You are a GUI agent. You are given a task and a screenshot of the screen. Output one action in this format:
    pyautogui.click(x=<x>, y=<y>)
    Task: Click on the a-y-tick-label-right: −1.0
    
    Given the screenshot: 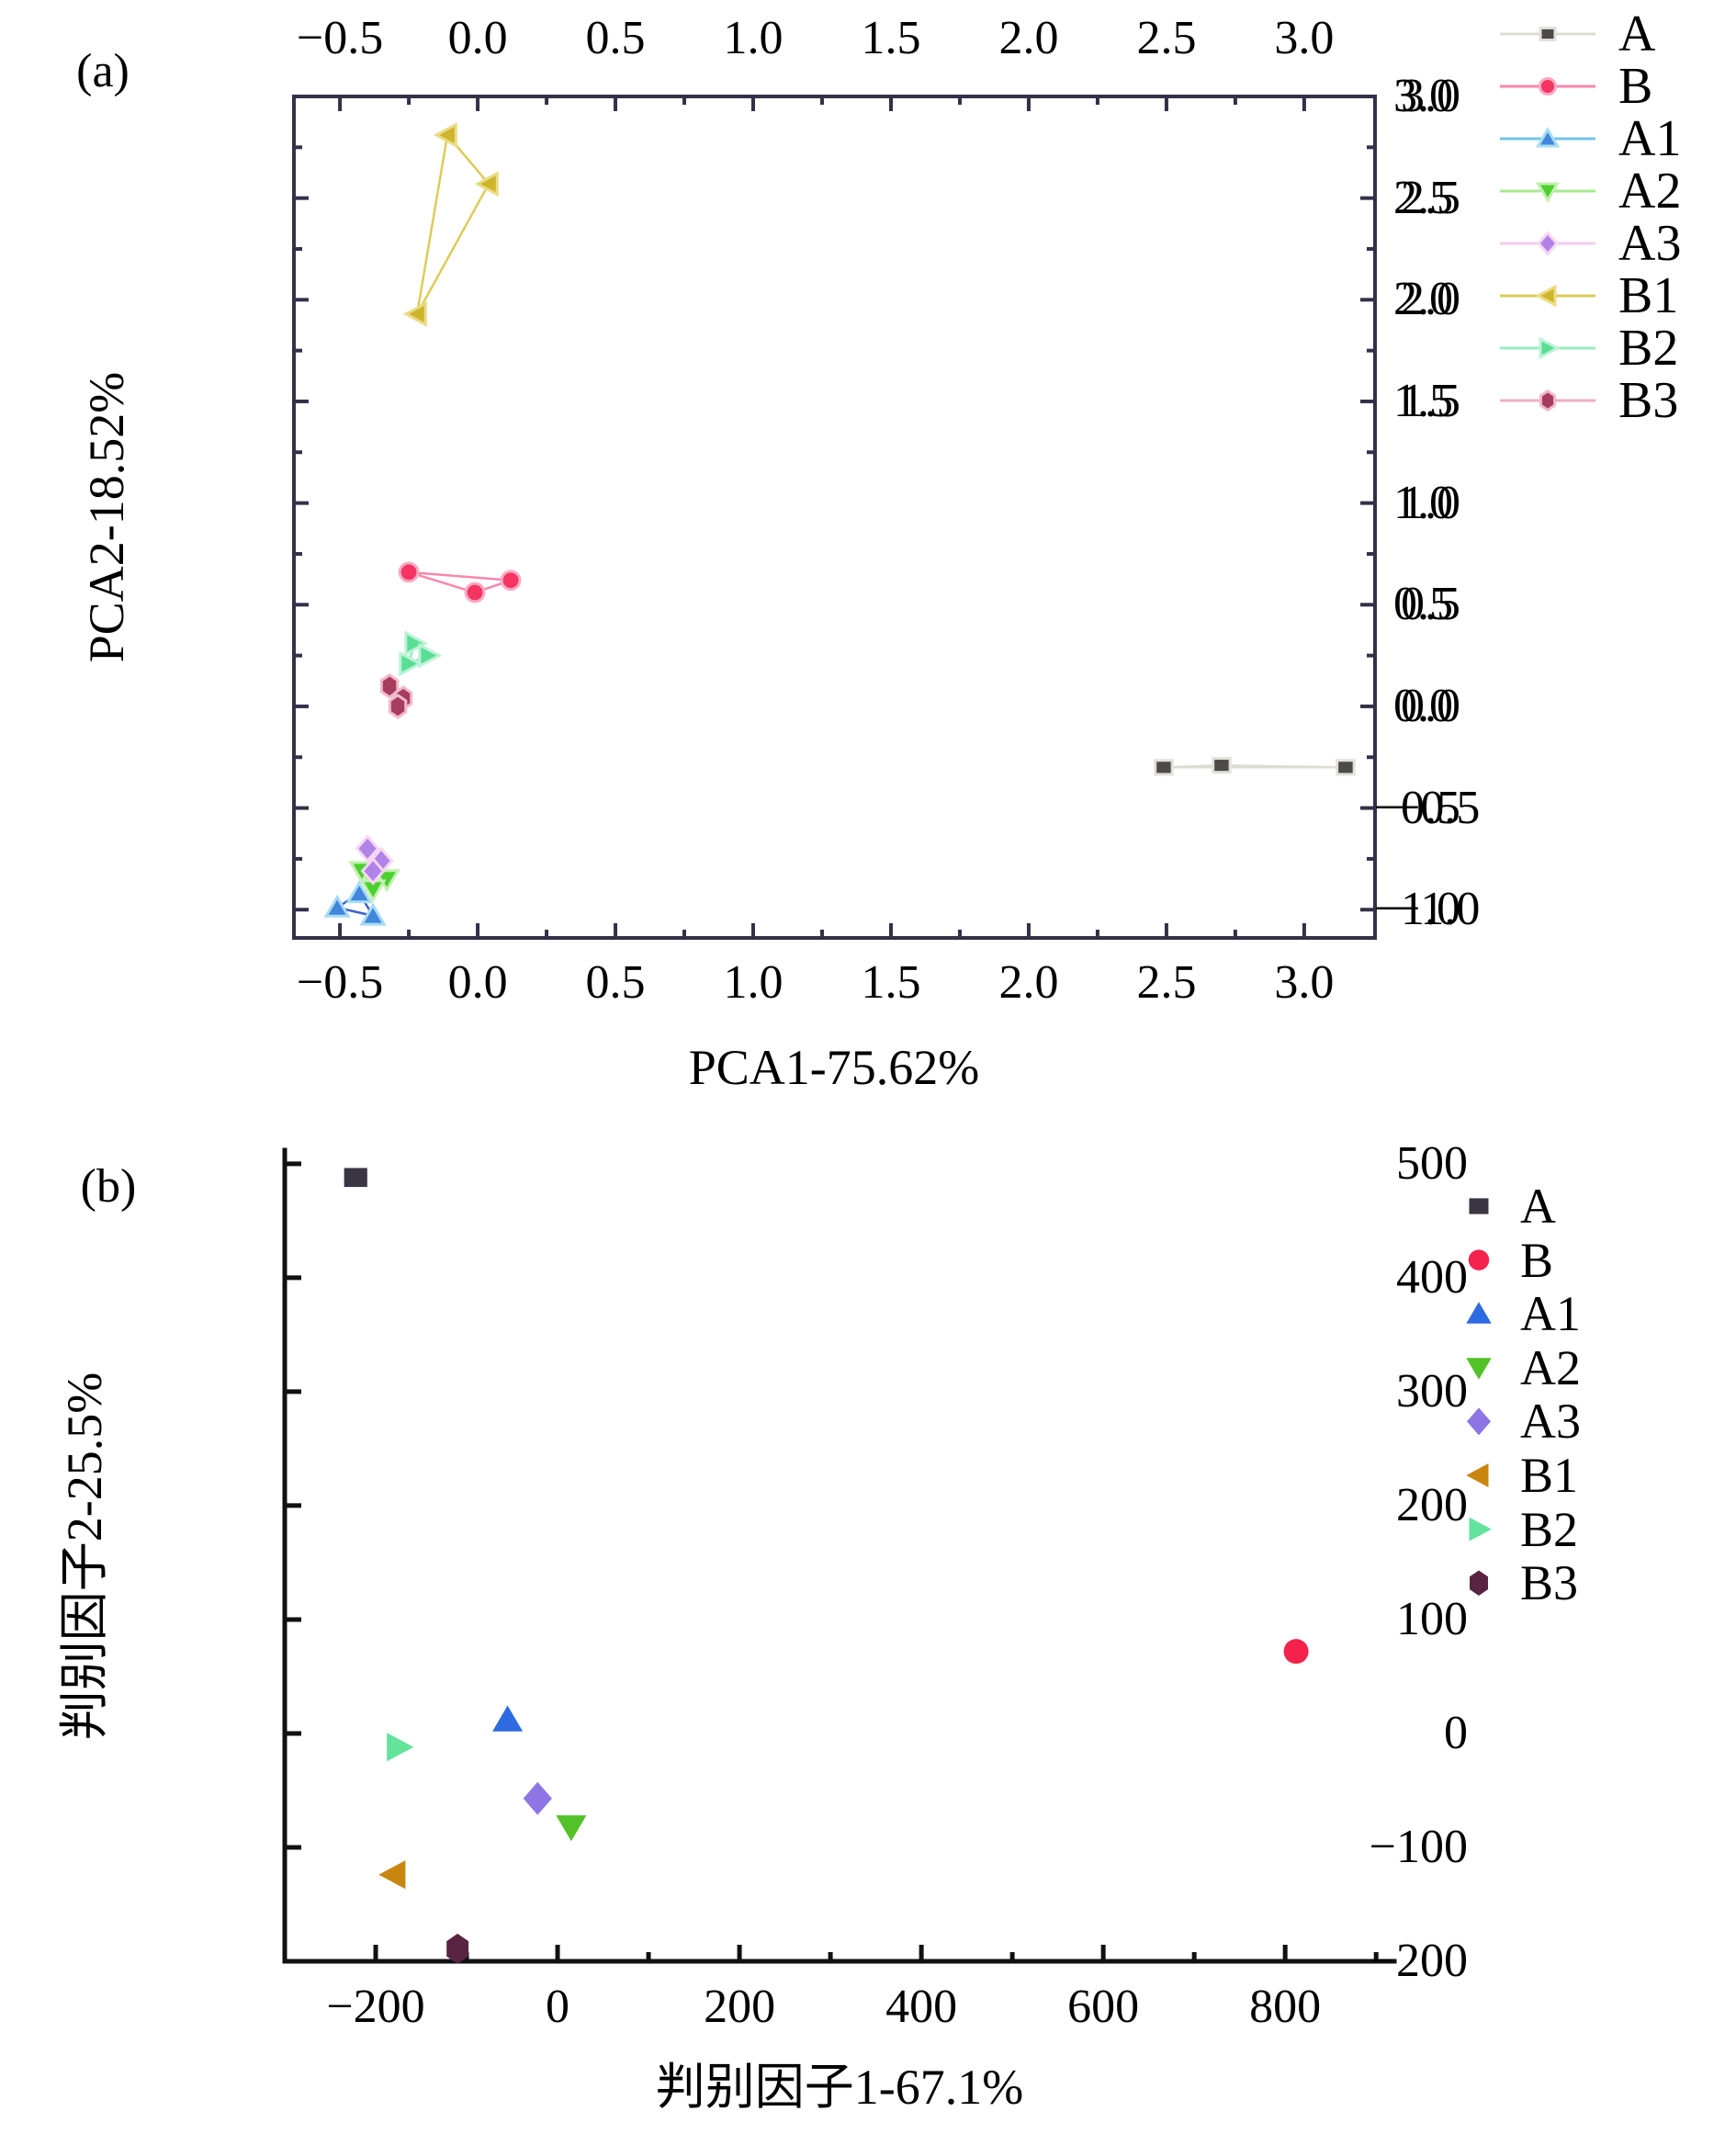 What is the action you would take?
    pyautogui.click(x=1437, y=909)
    